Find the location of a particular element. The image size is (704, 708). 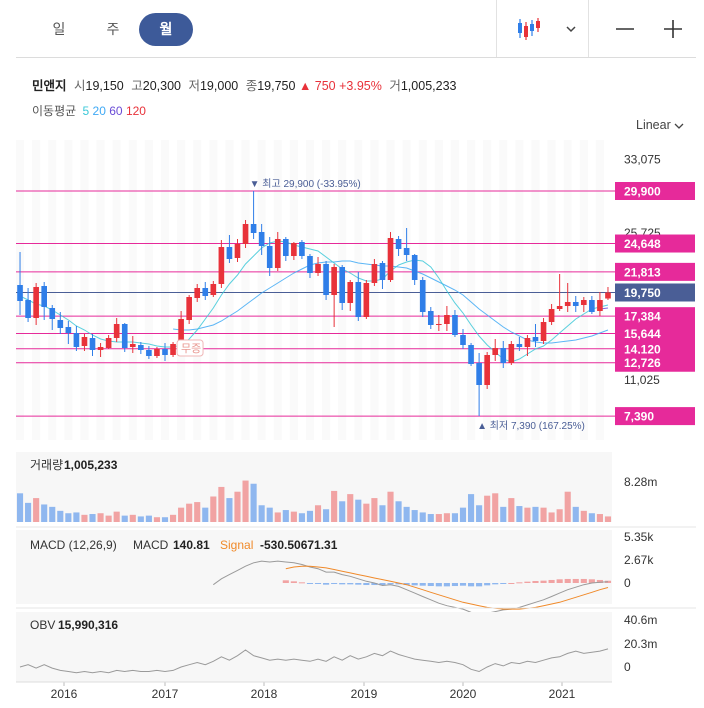

plus-icon is located at coordinates (673, 29).